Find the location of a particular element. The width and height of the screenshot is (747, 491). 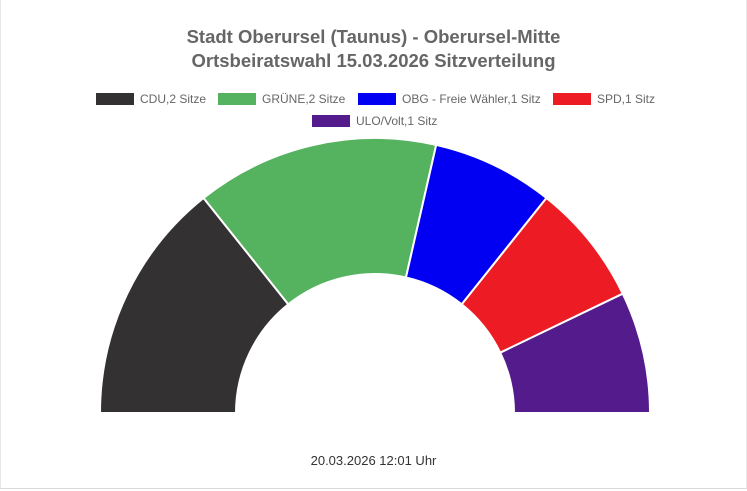

legend-item-spd: SPD,1 Sitz is located at coordinates (604, 99).